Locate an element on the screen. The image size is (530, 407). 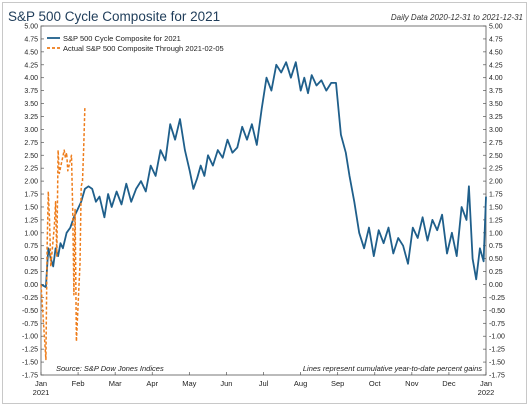
y-tick-label-right: 3.00 is located at coordinates (496, 130).